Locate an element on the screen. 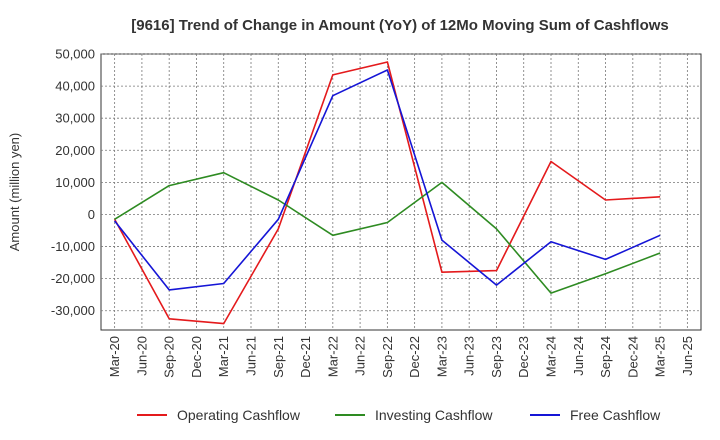  x-tick-label: Jun-25 is located at coordinates (687, 356).